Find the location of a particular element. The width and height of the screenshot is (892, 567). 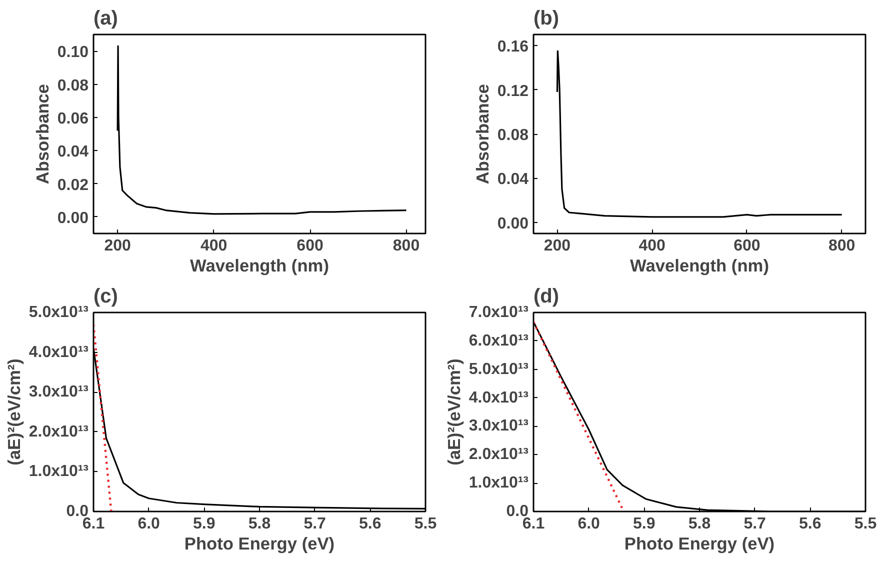

y-tick-label: 7.0x10¹³ is located at coordinates (498, 312).